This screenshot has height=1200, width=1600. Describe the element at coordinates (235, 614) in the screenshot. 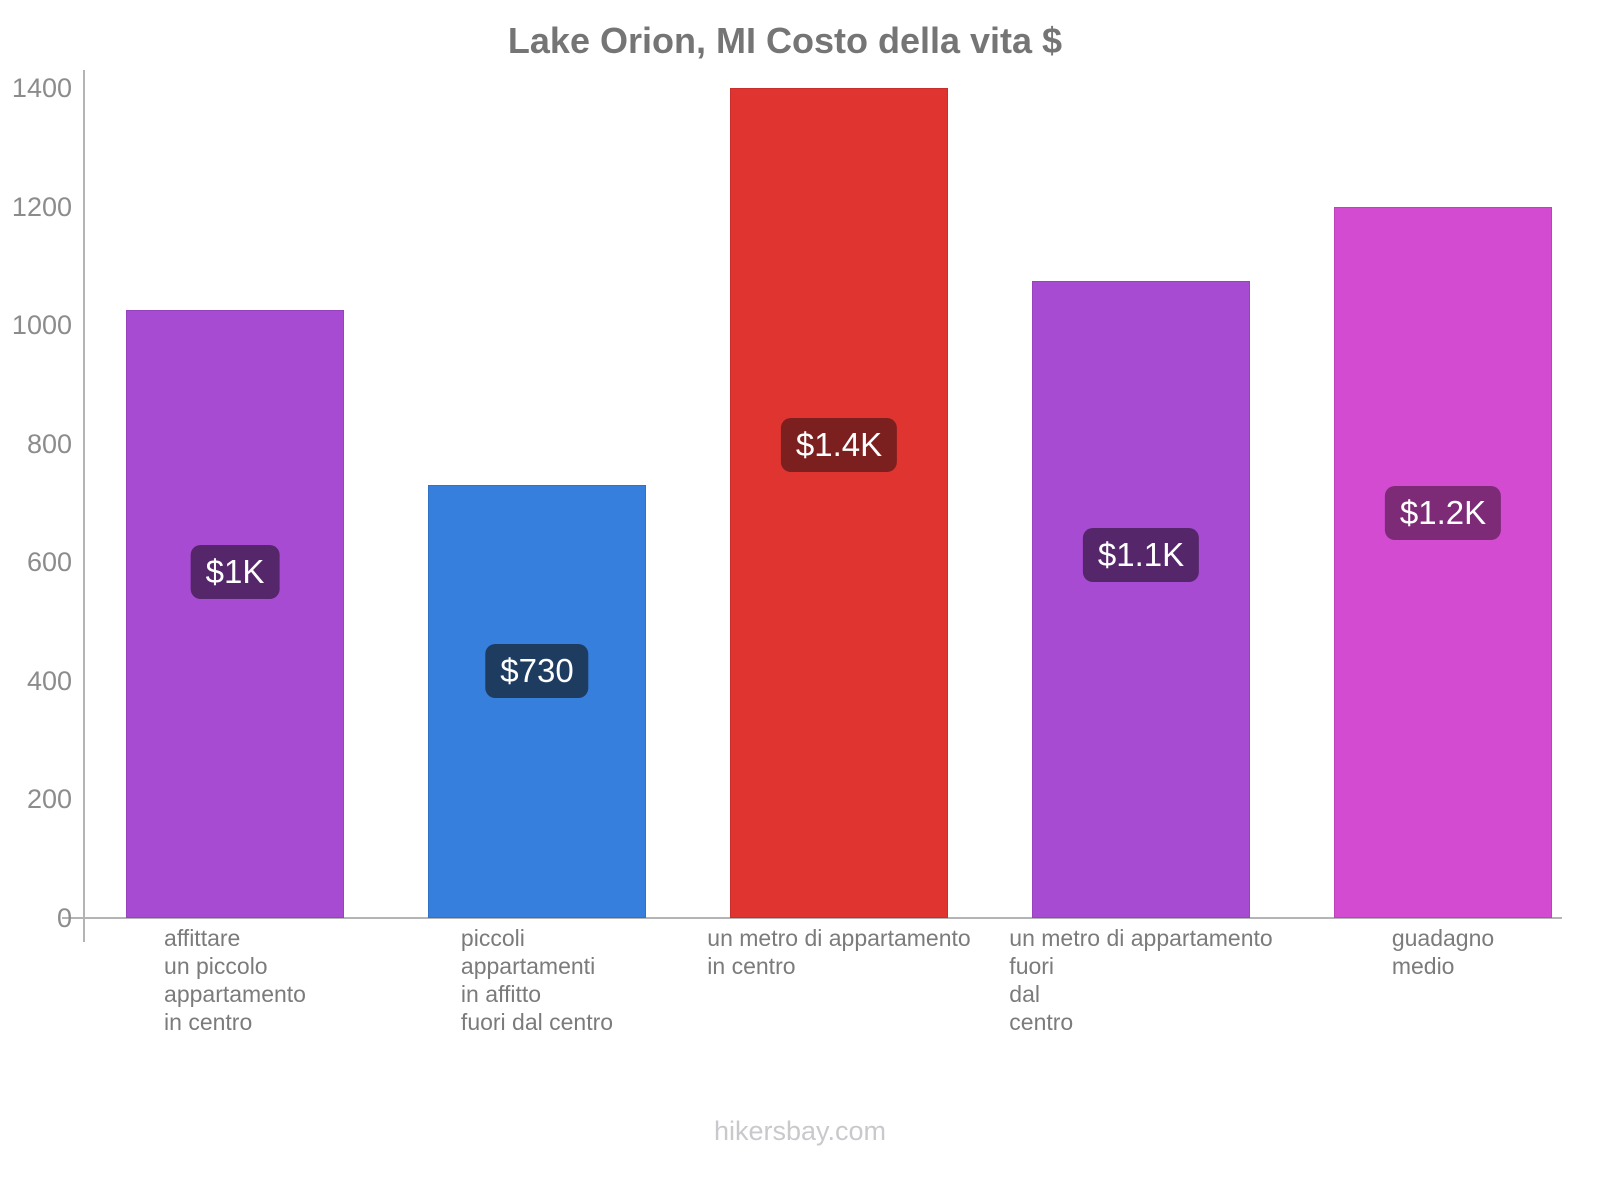

I see `bar-1: $1K` at that location.